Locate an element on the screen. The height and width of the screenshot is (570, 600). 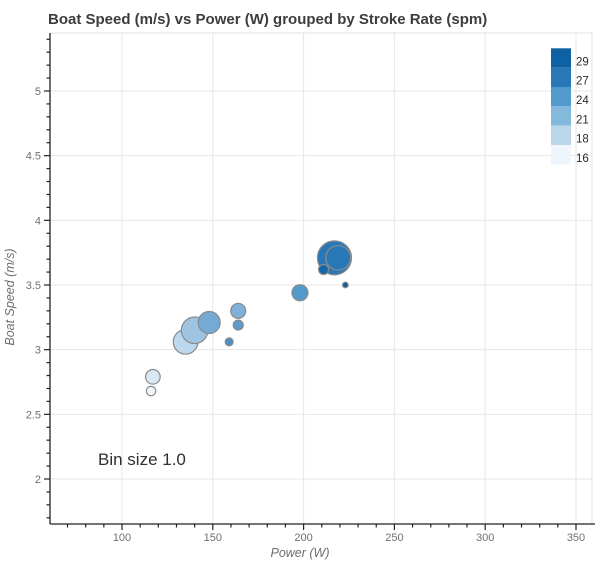
y-tick-label: 2 is located at coordinates (38, 480).